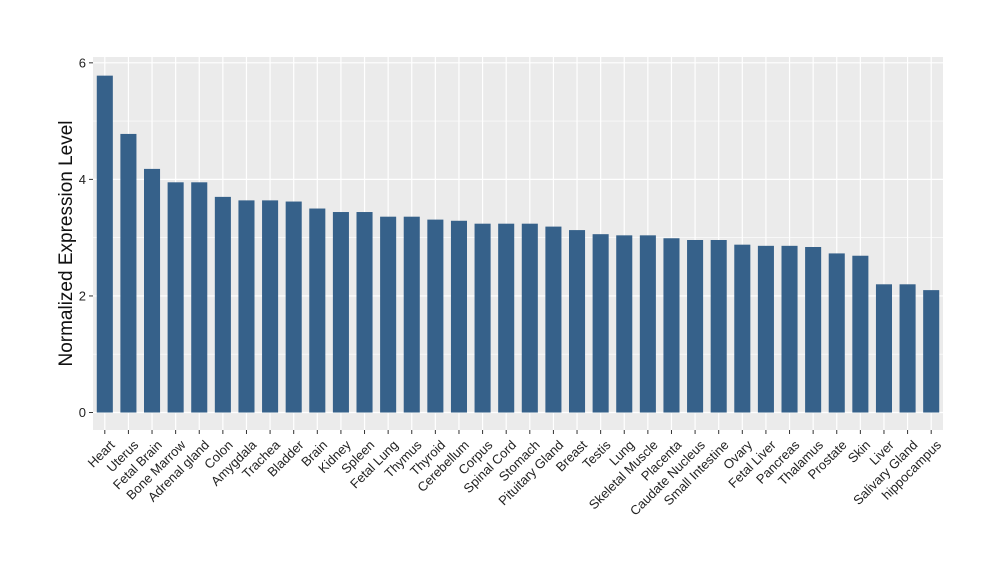  Describe the element at coordinates (695, 326) in the screenshot. I see `bar-caudate-nucleus` at that location.